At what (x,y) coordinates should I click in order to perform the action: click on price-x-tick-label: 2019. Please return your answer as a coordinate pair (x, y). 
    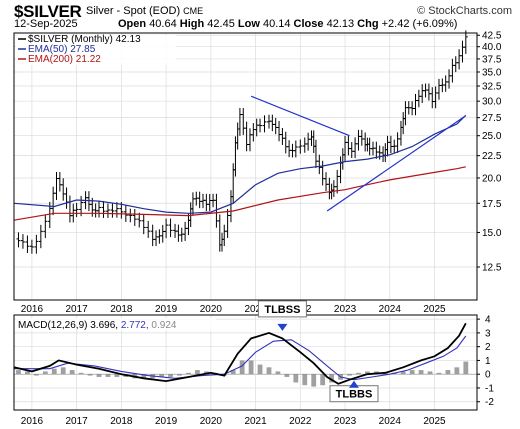
    Looking at the image, I should click on (166, 309).